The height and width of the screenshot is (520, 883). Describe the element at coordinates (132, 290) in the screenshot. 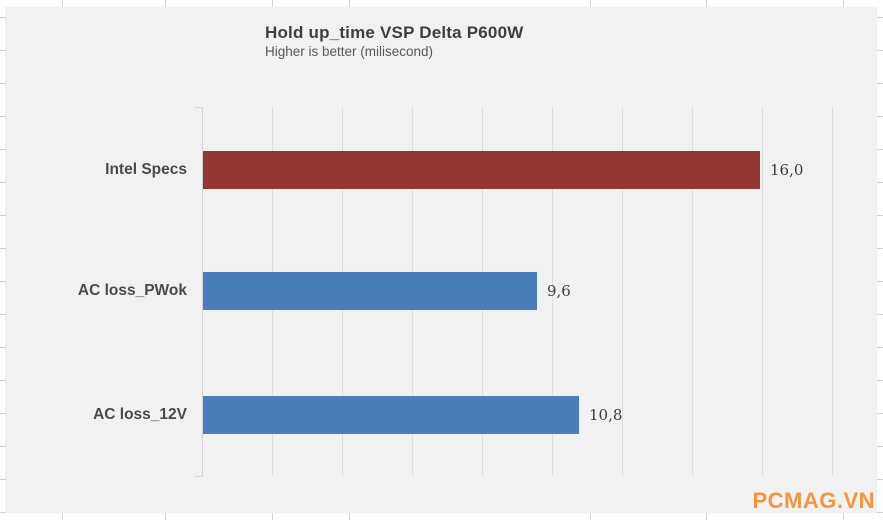

I see `category-label: AC loss_PWok` at that location.